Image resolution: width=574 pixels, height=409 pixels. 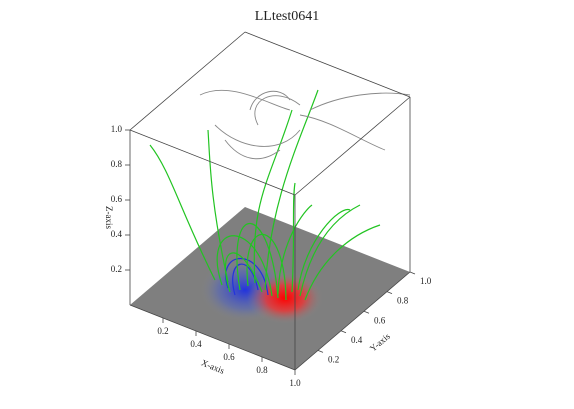 I want to click on y-axis-label: Y-axis, so click(x=380, y=342).